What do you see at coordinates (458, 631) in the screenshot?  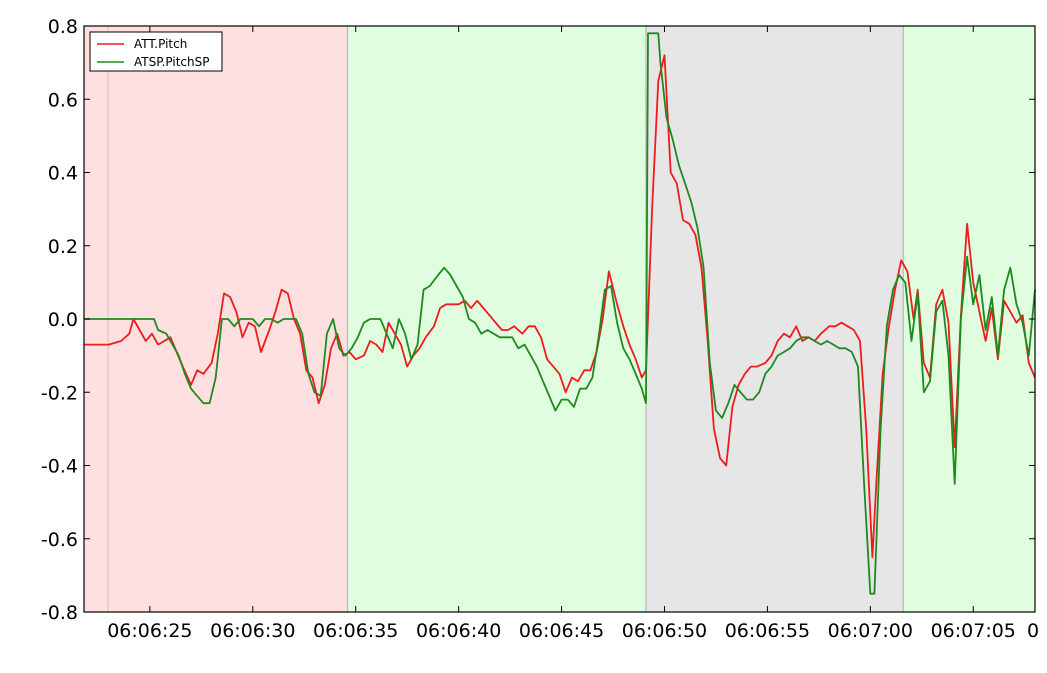 I see `x-tick-label: 06:06:40` at bounding box center [458, 631].